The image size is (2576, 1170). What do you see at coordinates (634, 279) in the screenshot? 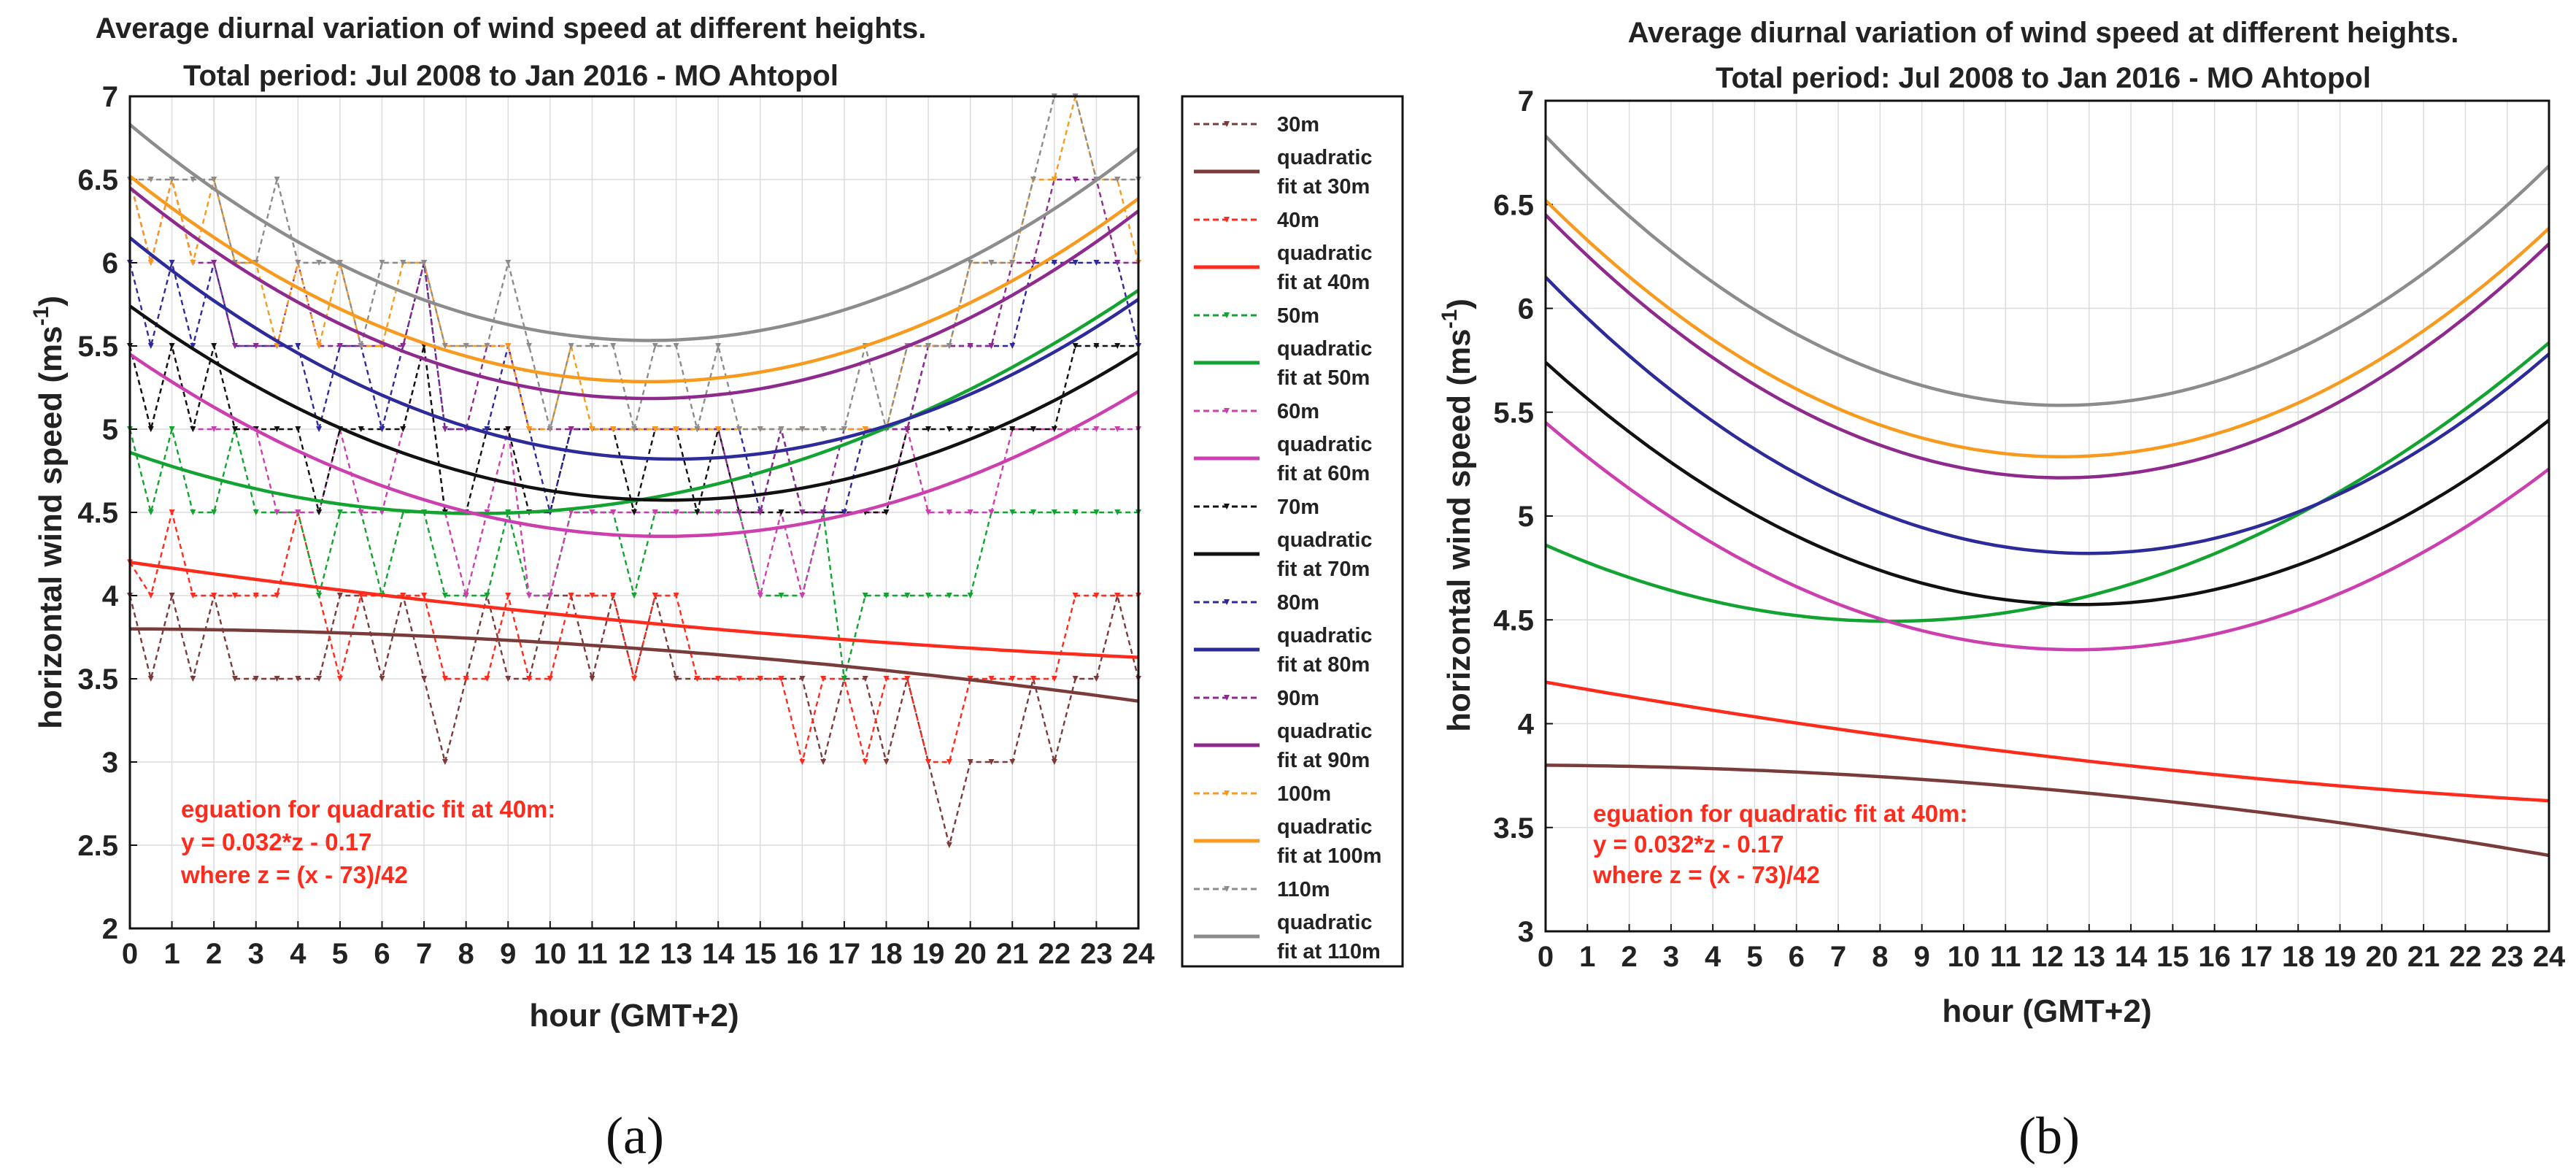
I see `fit-line-quadratic-fit-at-100m` at bounding box center [634, 279].